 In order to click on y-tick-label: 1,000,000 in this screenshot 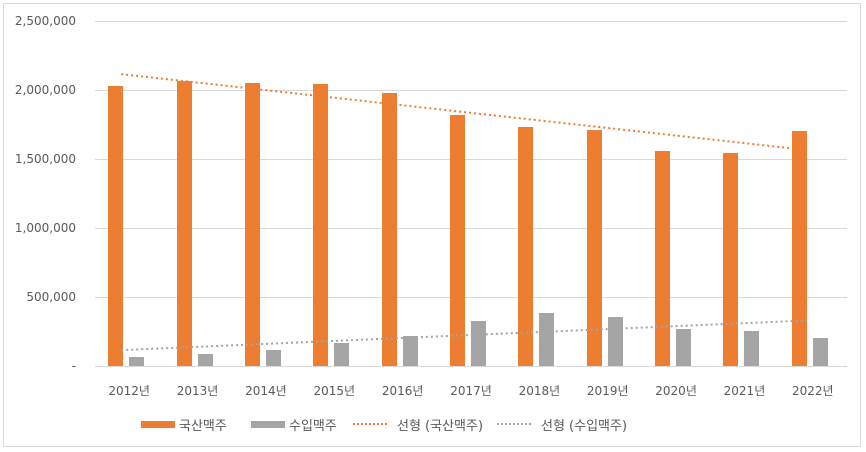, I will do `click(45, 228)`.